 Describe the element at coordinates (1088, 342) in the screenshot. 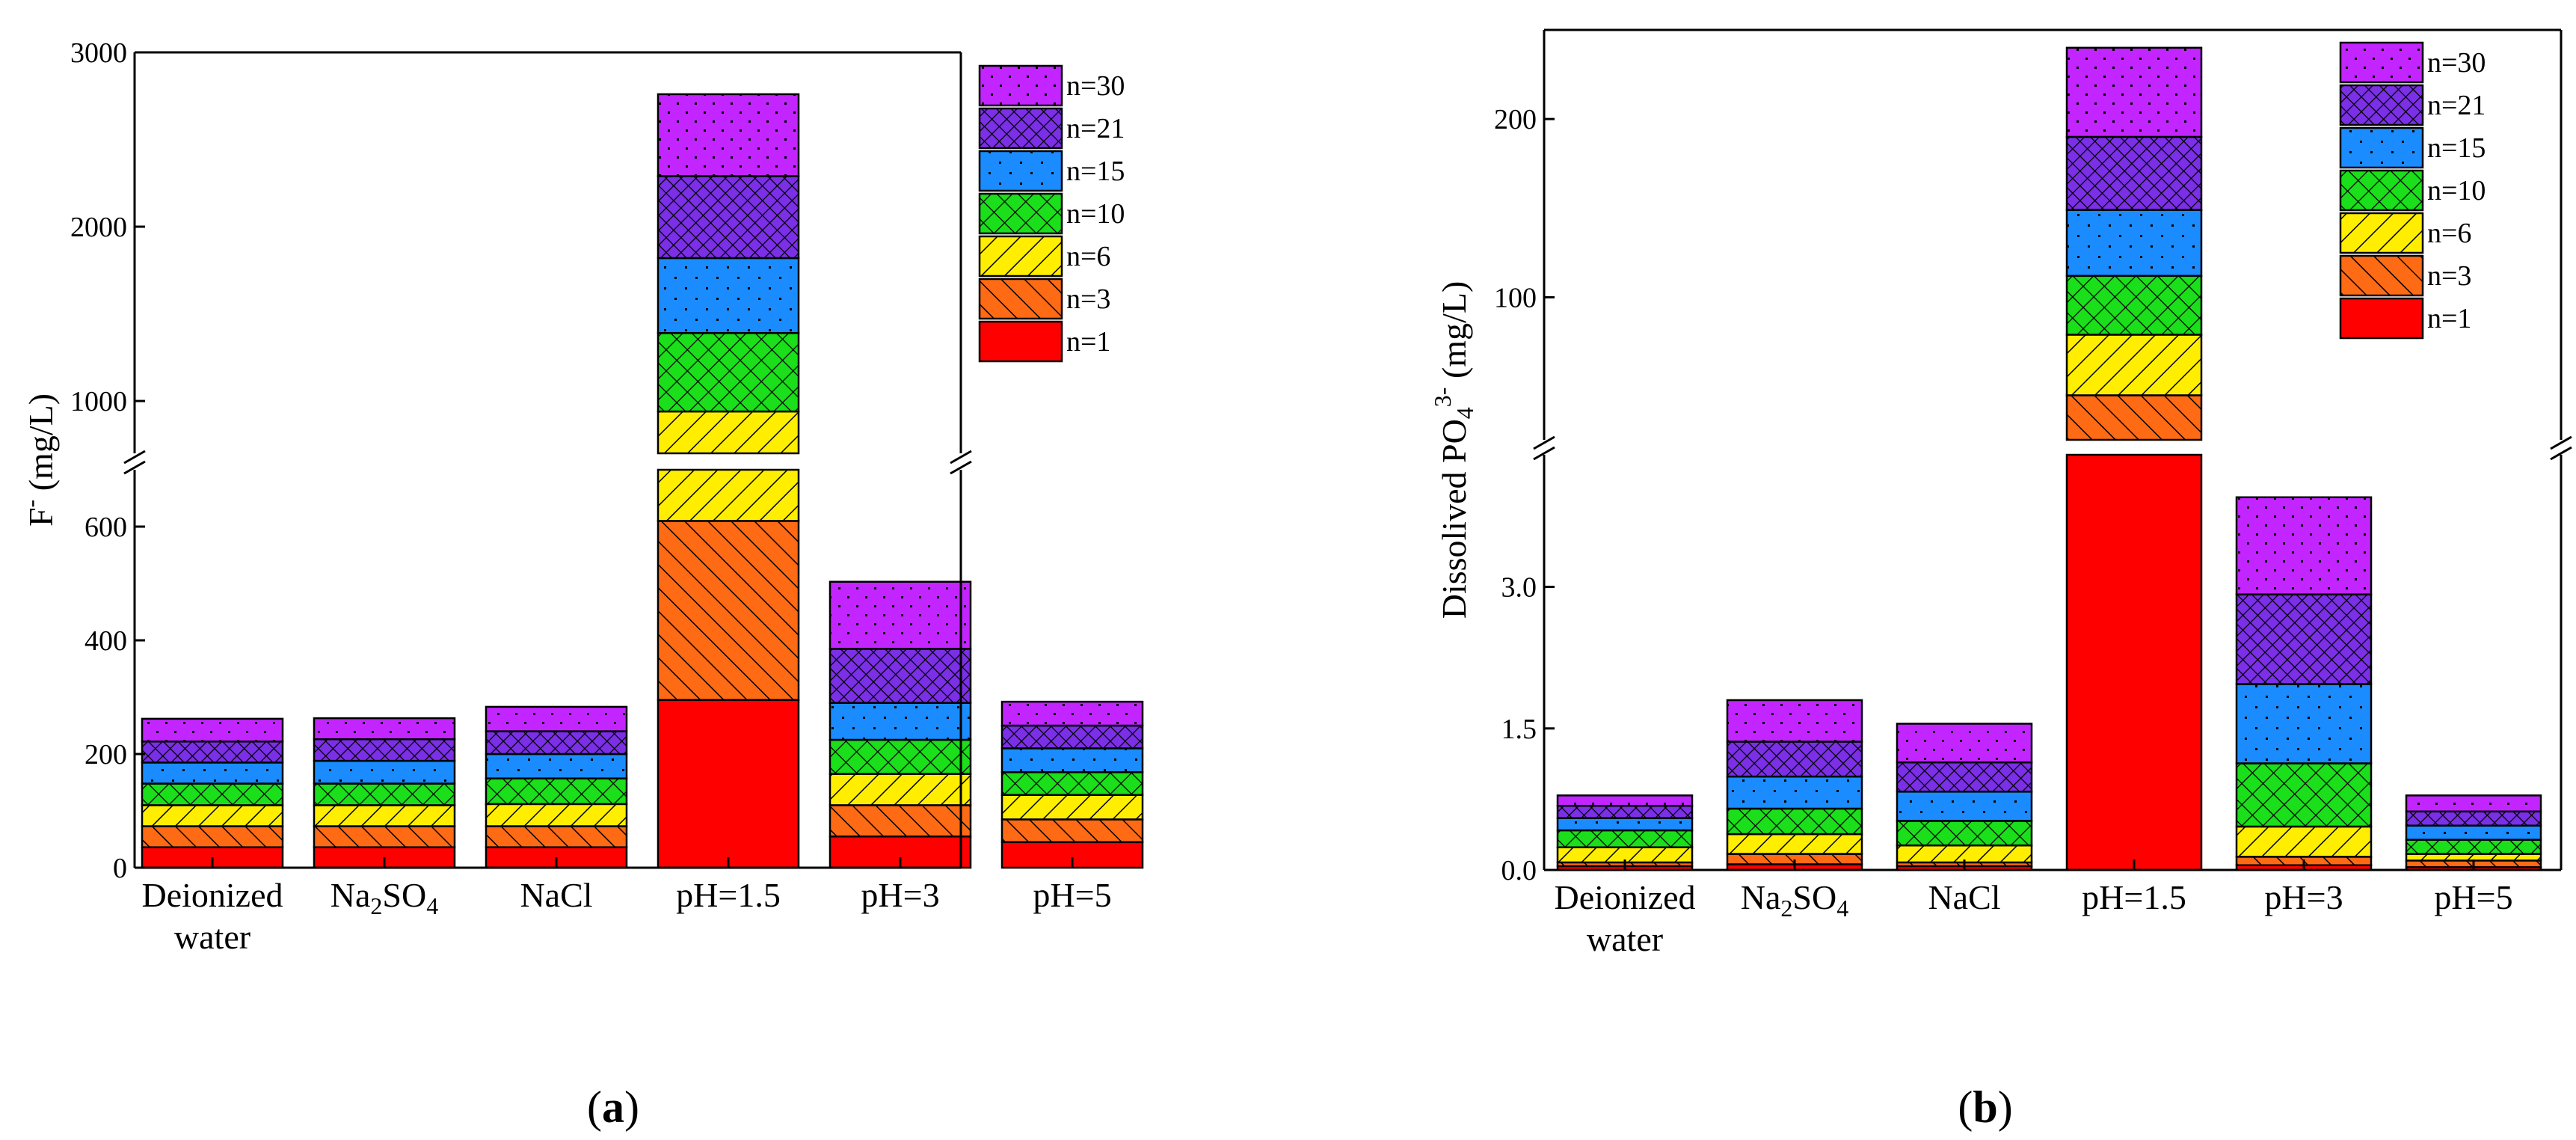

I see `legend-label-n-1: n=1` at that location.